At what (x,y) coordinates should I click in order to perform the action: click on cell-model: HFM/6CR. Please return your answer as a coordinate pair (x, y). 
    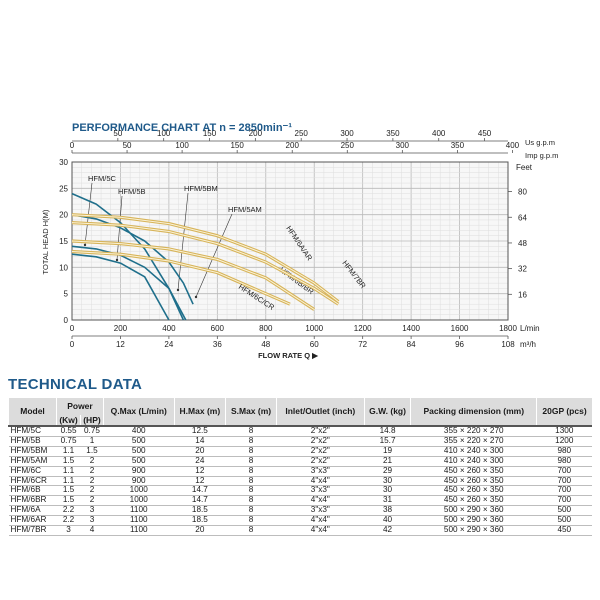
    Looking at the image, I should click on (28, 480).